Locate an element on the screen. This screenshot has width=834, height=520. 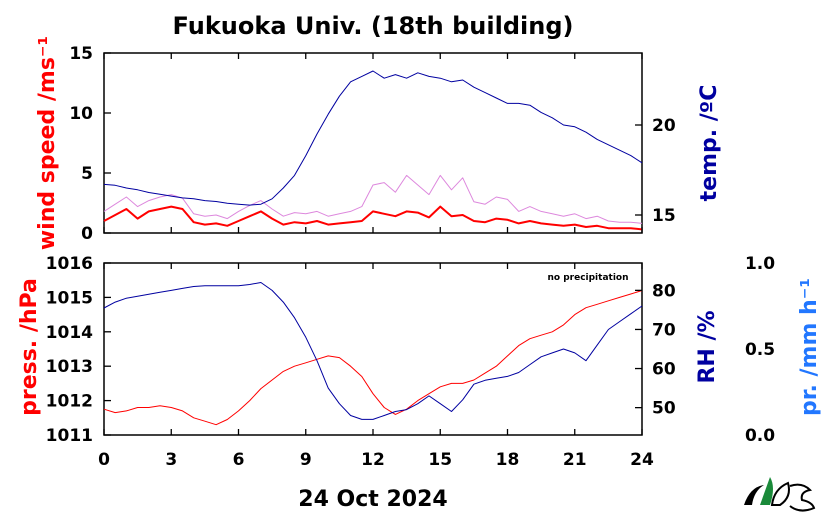
rh-tick-label: 60 is located at coordinates (664, 370).